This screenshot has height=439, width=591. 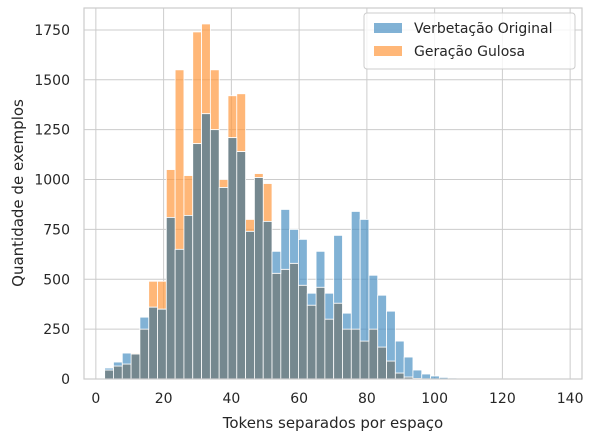 I want to click on legend-box, so click(x=469, y=41).